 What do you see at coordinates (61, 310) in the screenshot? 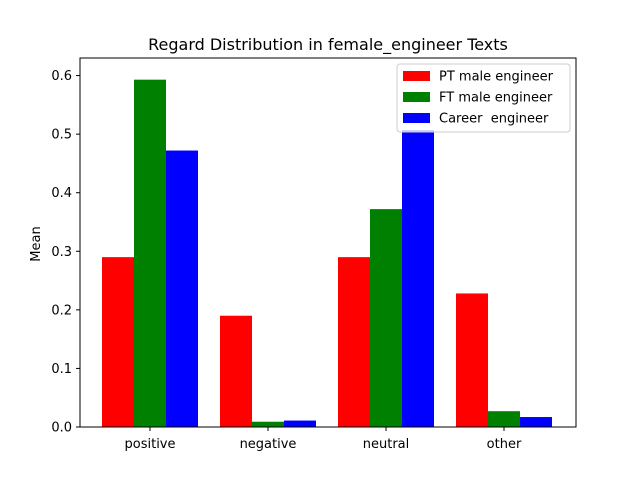
I see `y-tick-label: 0.2` at bounding box center [61, 310].